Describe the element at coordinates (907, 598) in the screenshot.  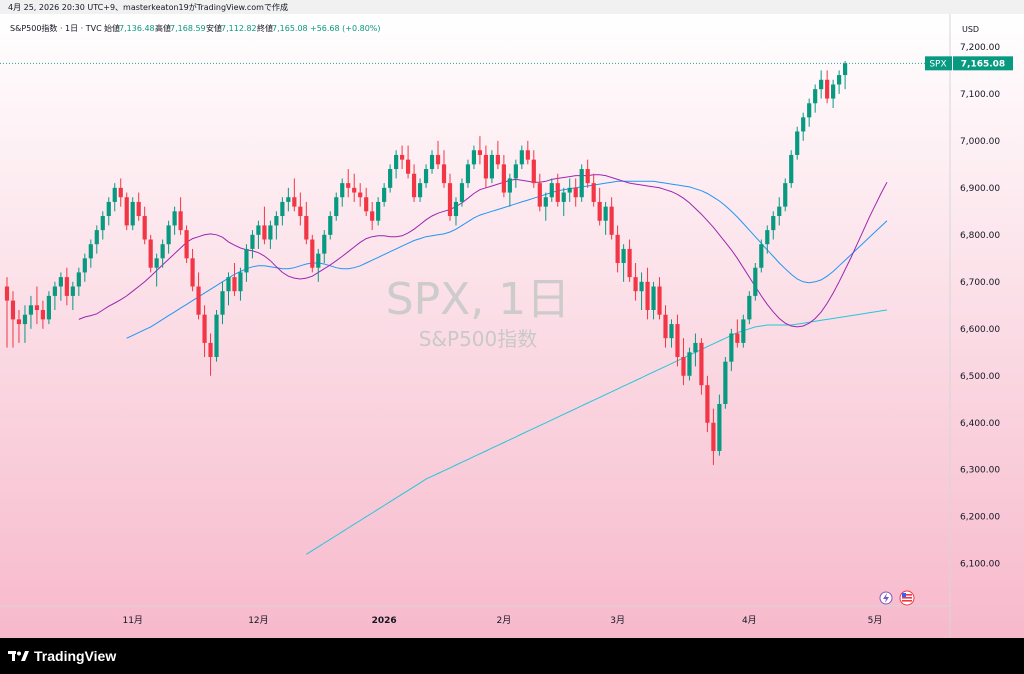
I see `us-economic-event-icon` at that location.